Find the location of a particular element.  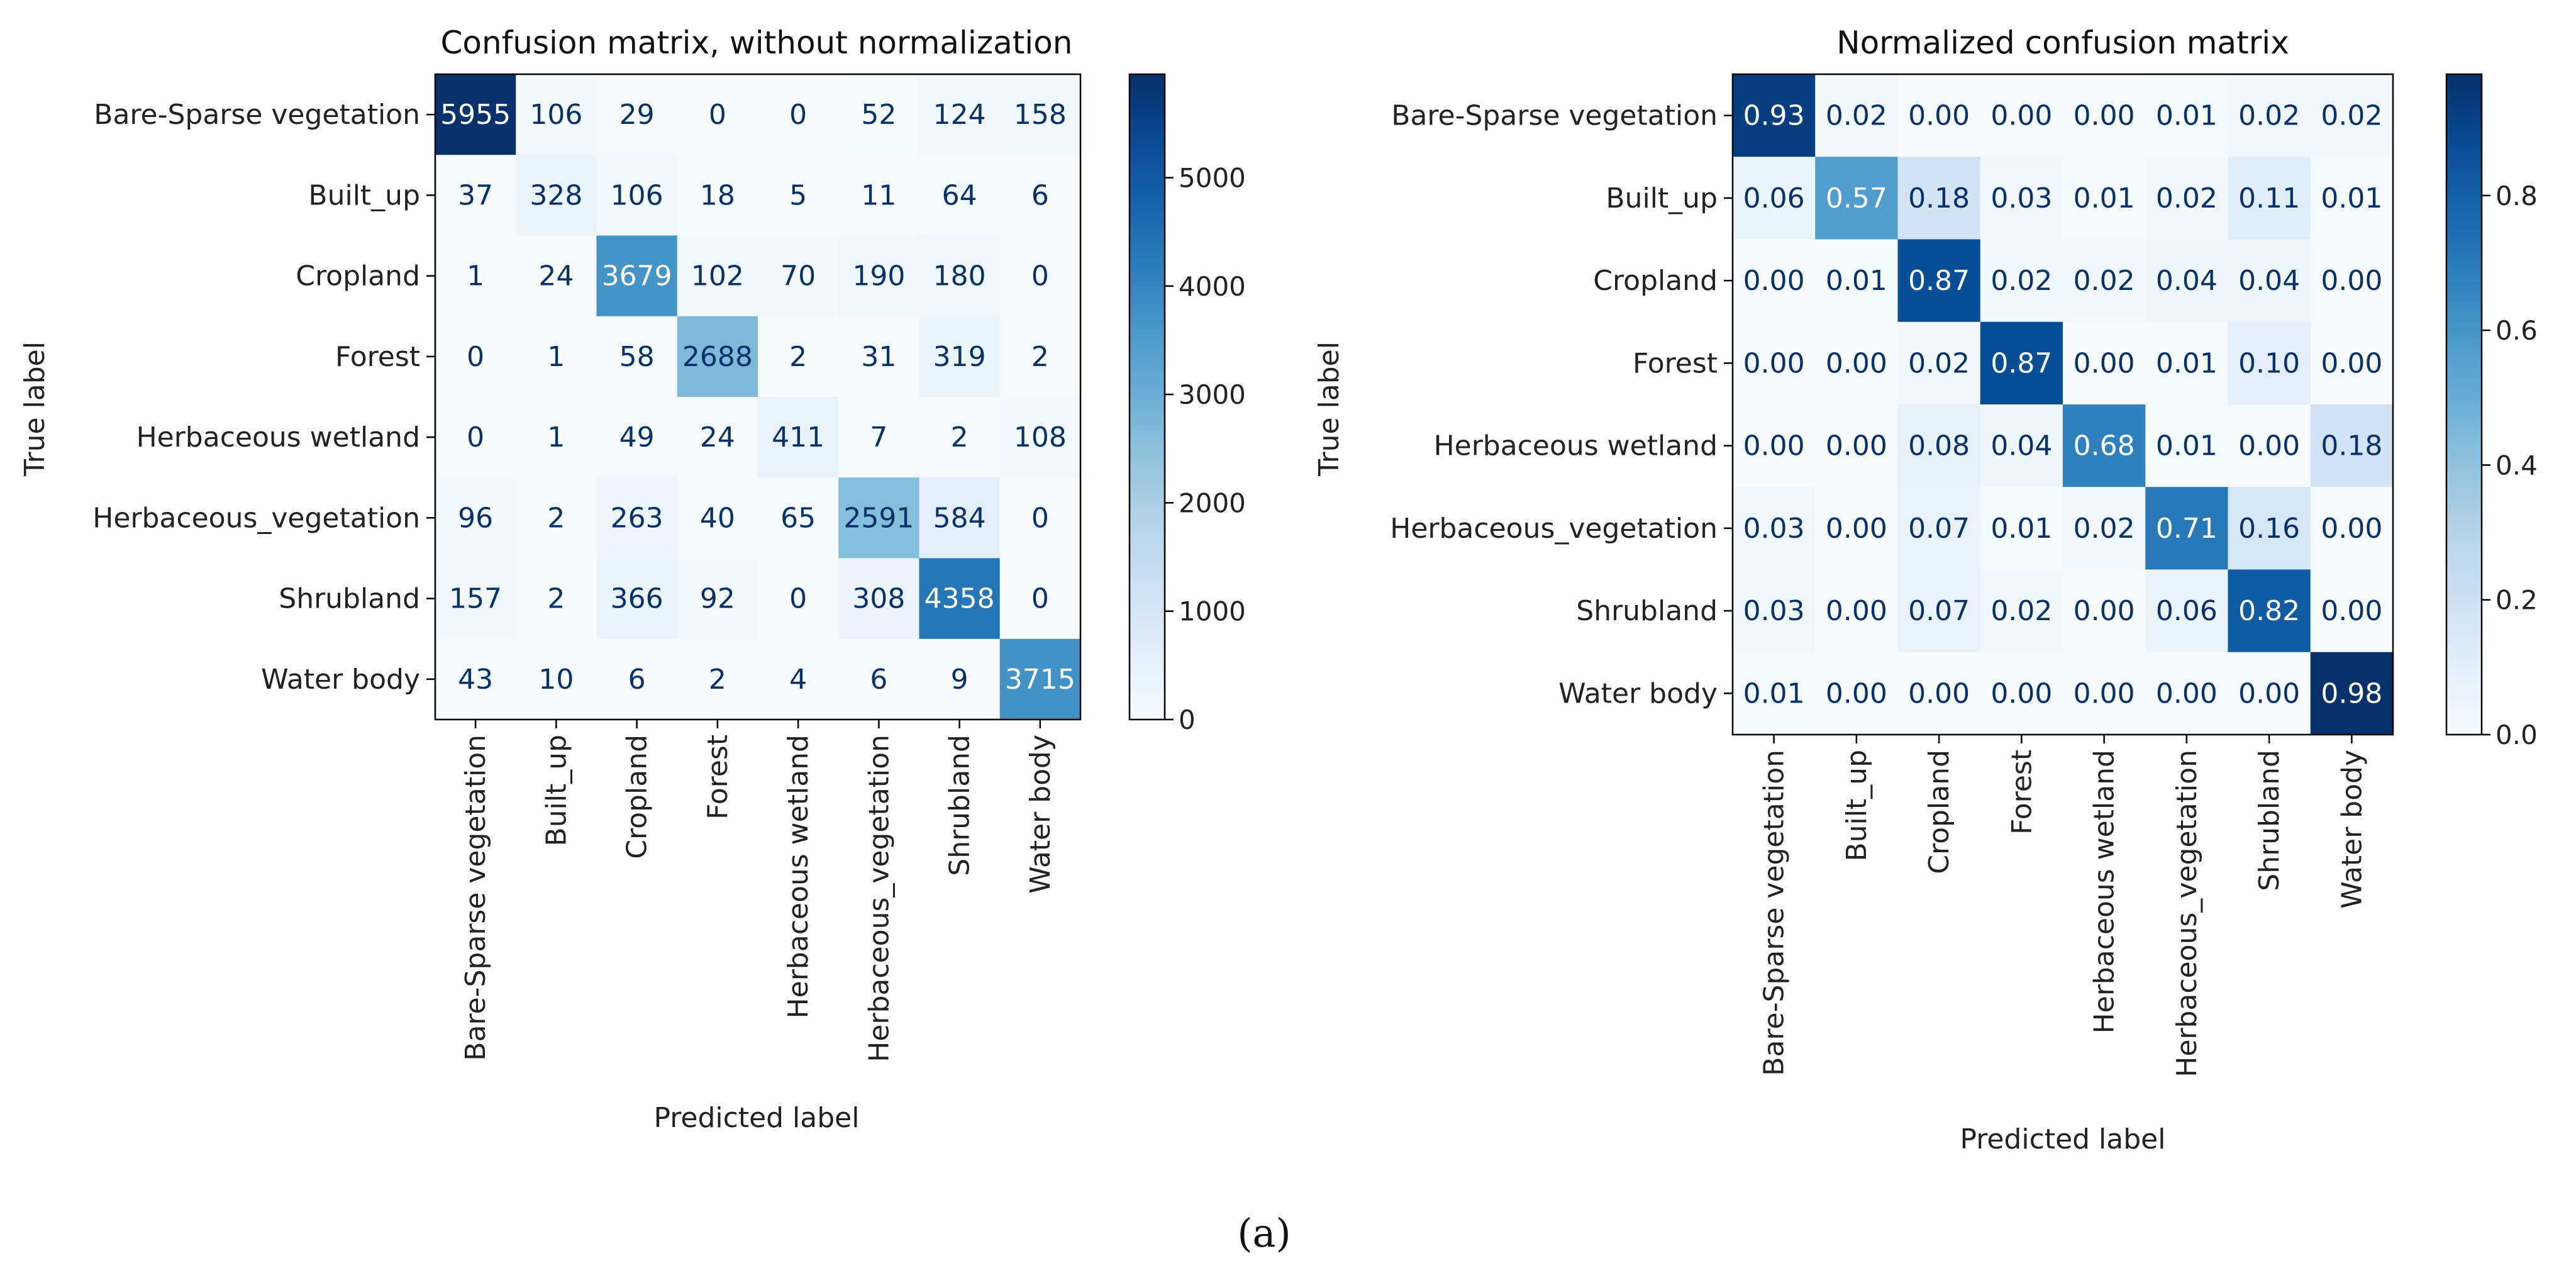

cell-value-label: 0.16 is located at coordinates (2269, 529).